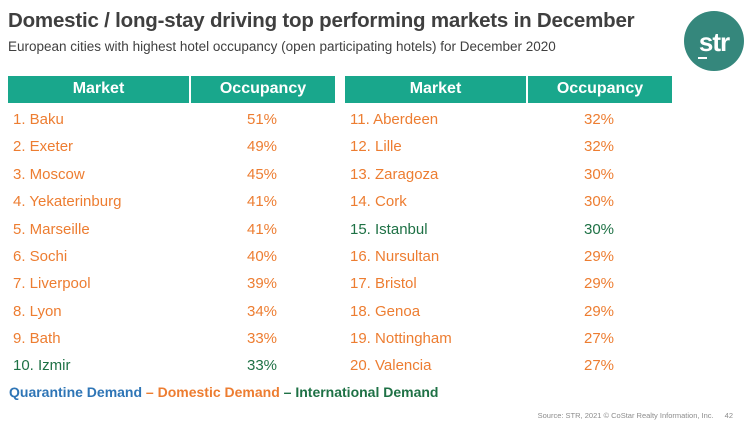  I want to click on occupancy-cell: 45%, so click(262, 174).